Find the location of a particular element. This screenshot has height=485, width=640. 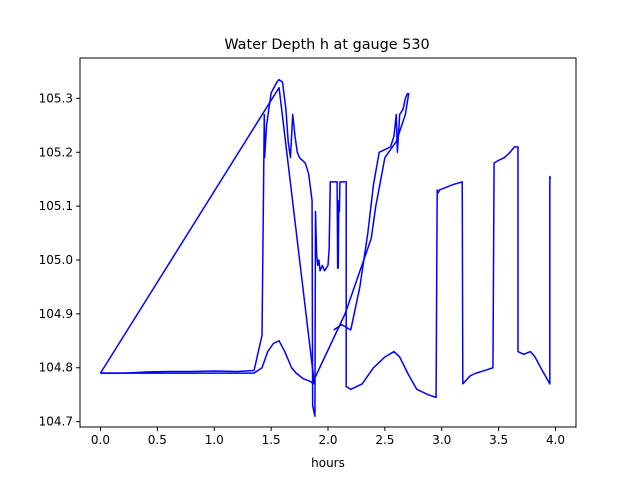

y-tick-label: 105.3 is located at coordinates (56, 98).